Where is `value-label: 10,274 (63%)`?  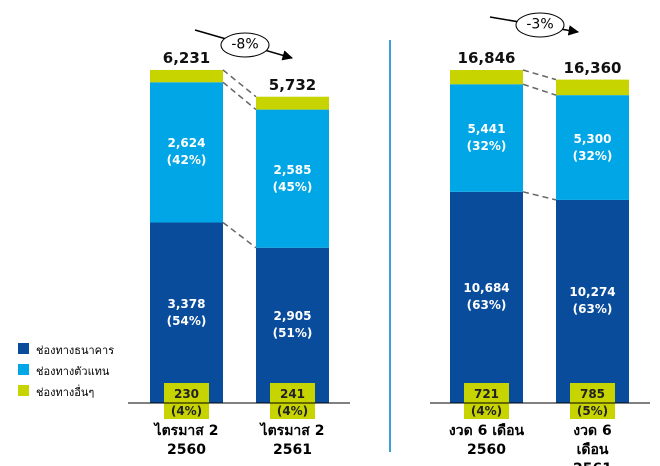 value-label: 10,274 (63%) is located at coordinates (592, 301).